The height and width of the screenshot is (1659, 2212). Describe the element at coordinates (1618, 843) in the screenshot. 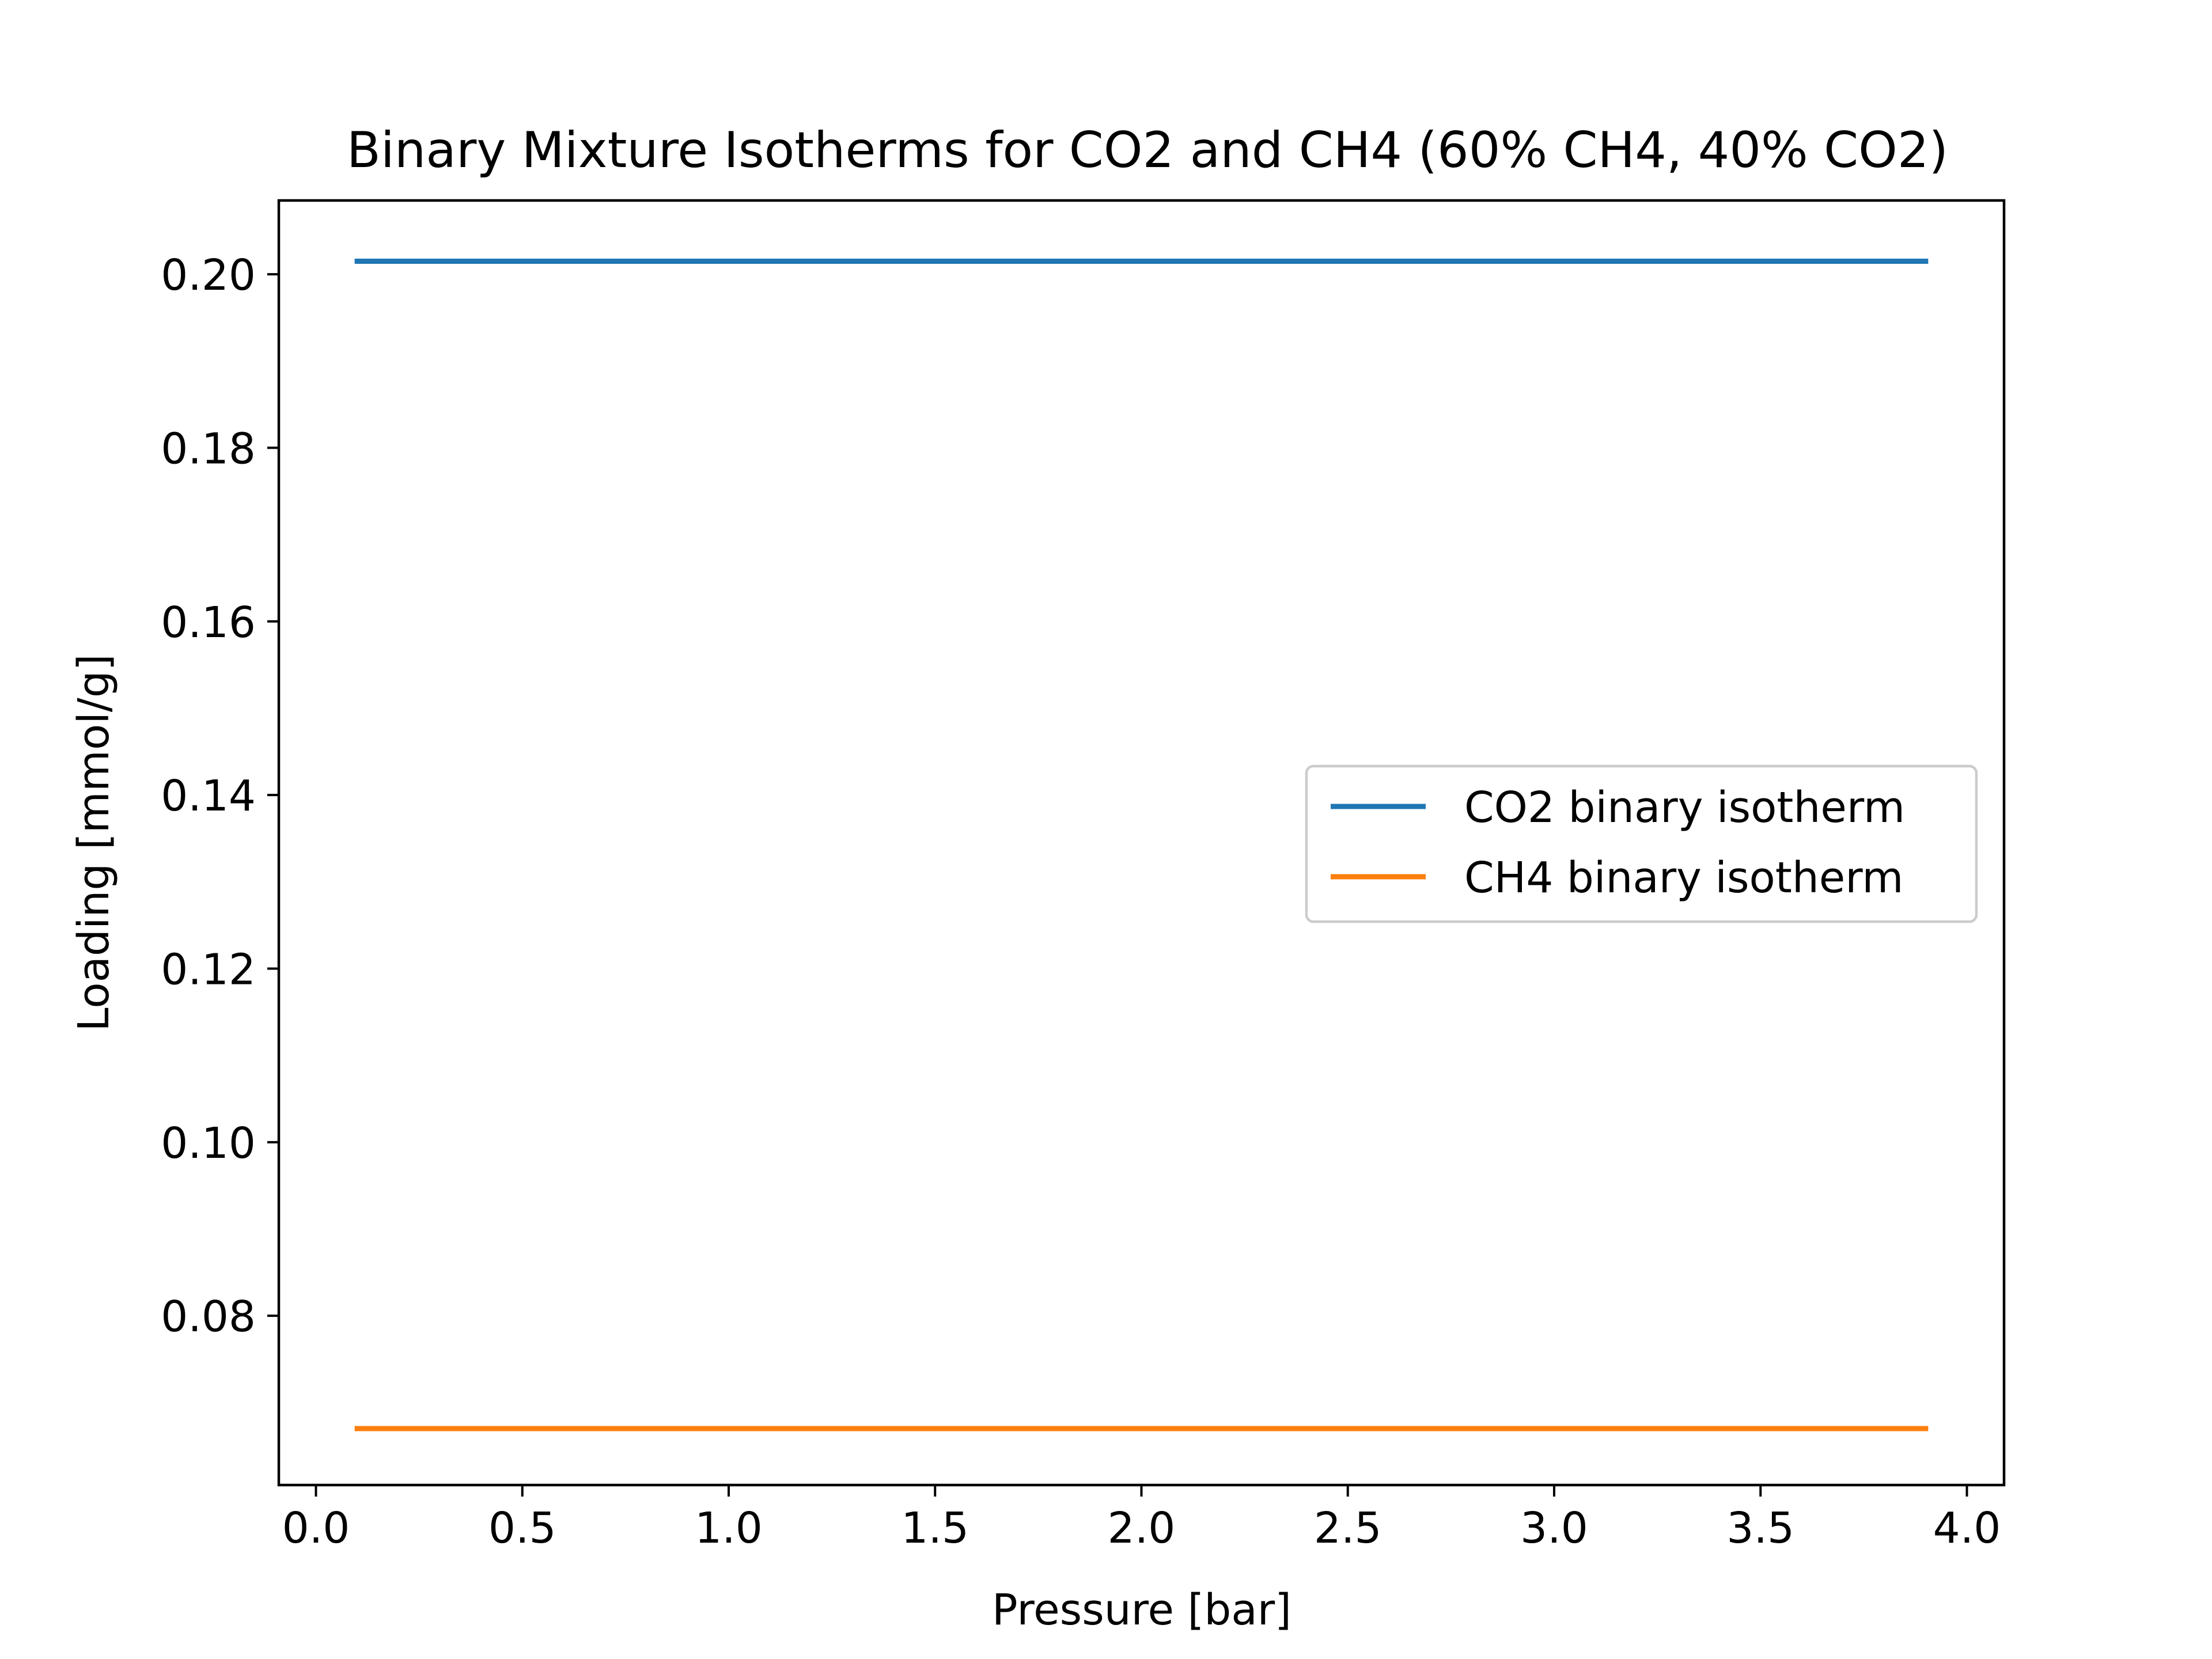

I see `legend-entries: CO2 binary isotherm CH4 binary isotherm` at that location.